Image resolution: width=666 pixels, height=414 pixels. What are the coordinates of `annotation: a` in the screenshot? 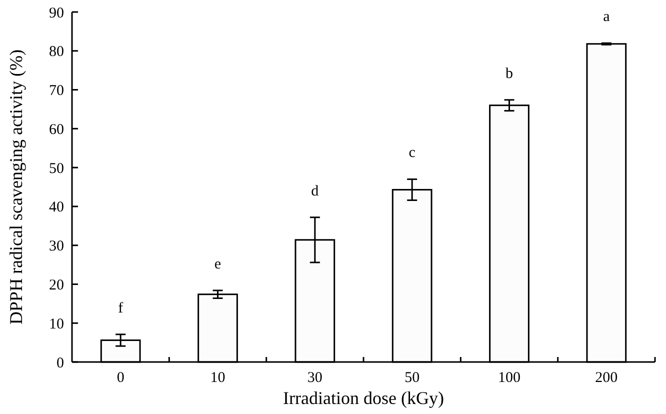 It's located at (606, 17).